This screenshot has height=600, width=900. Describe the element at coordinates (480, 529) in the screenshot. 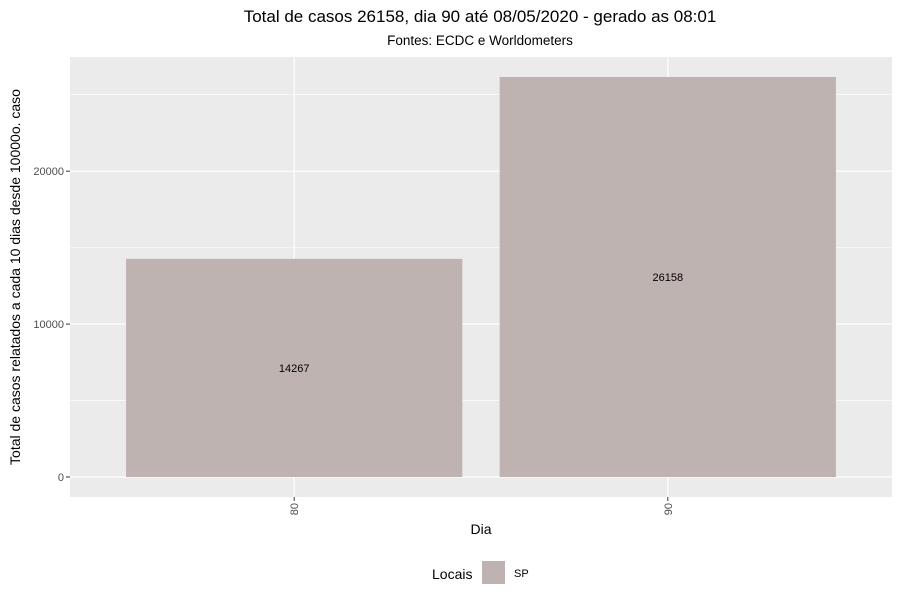

I see `x-axis-title: Dia` at that location.